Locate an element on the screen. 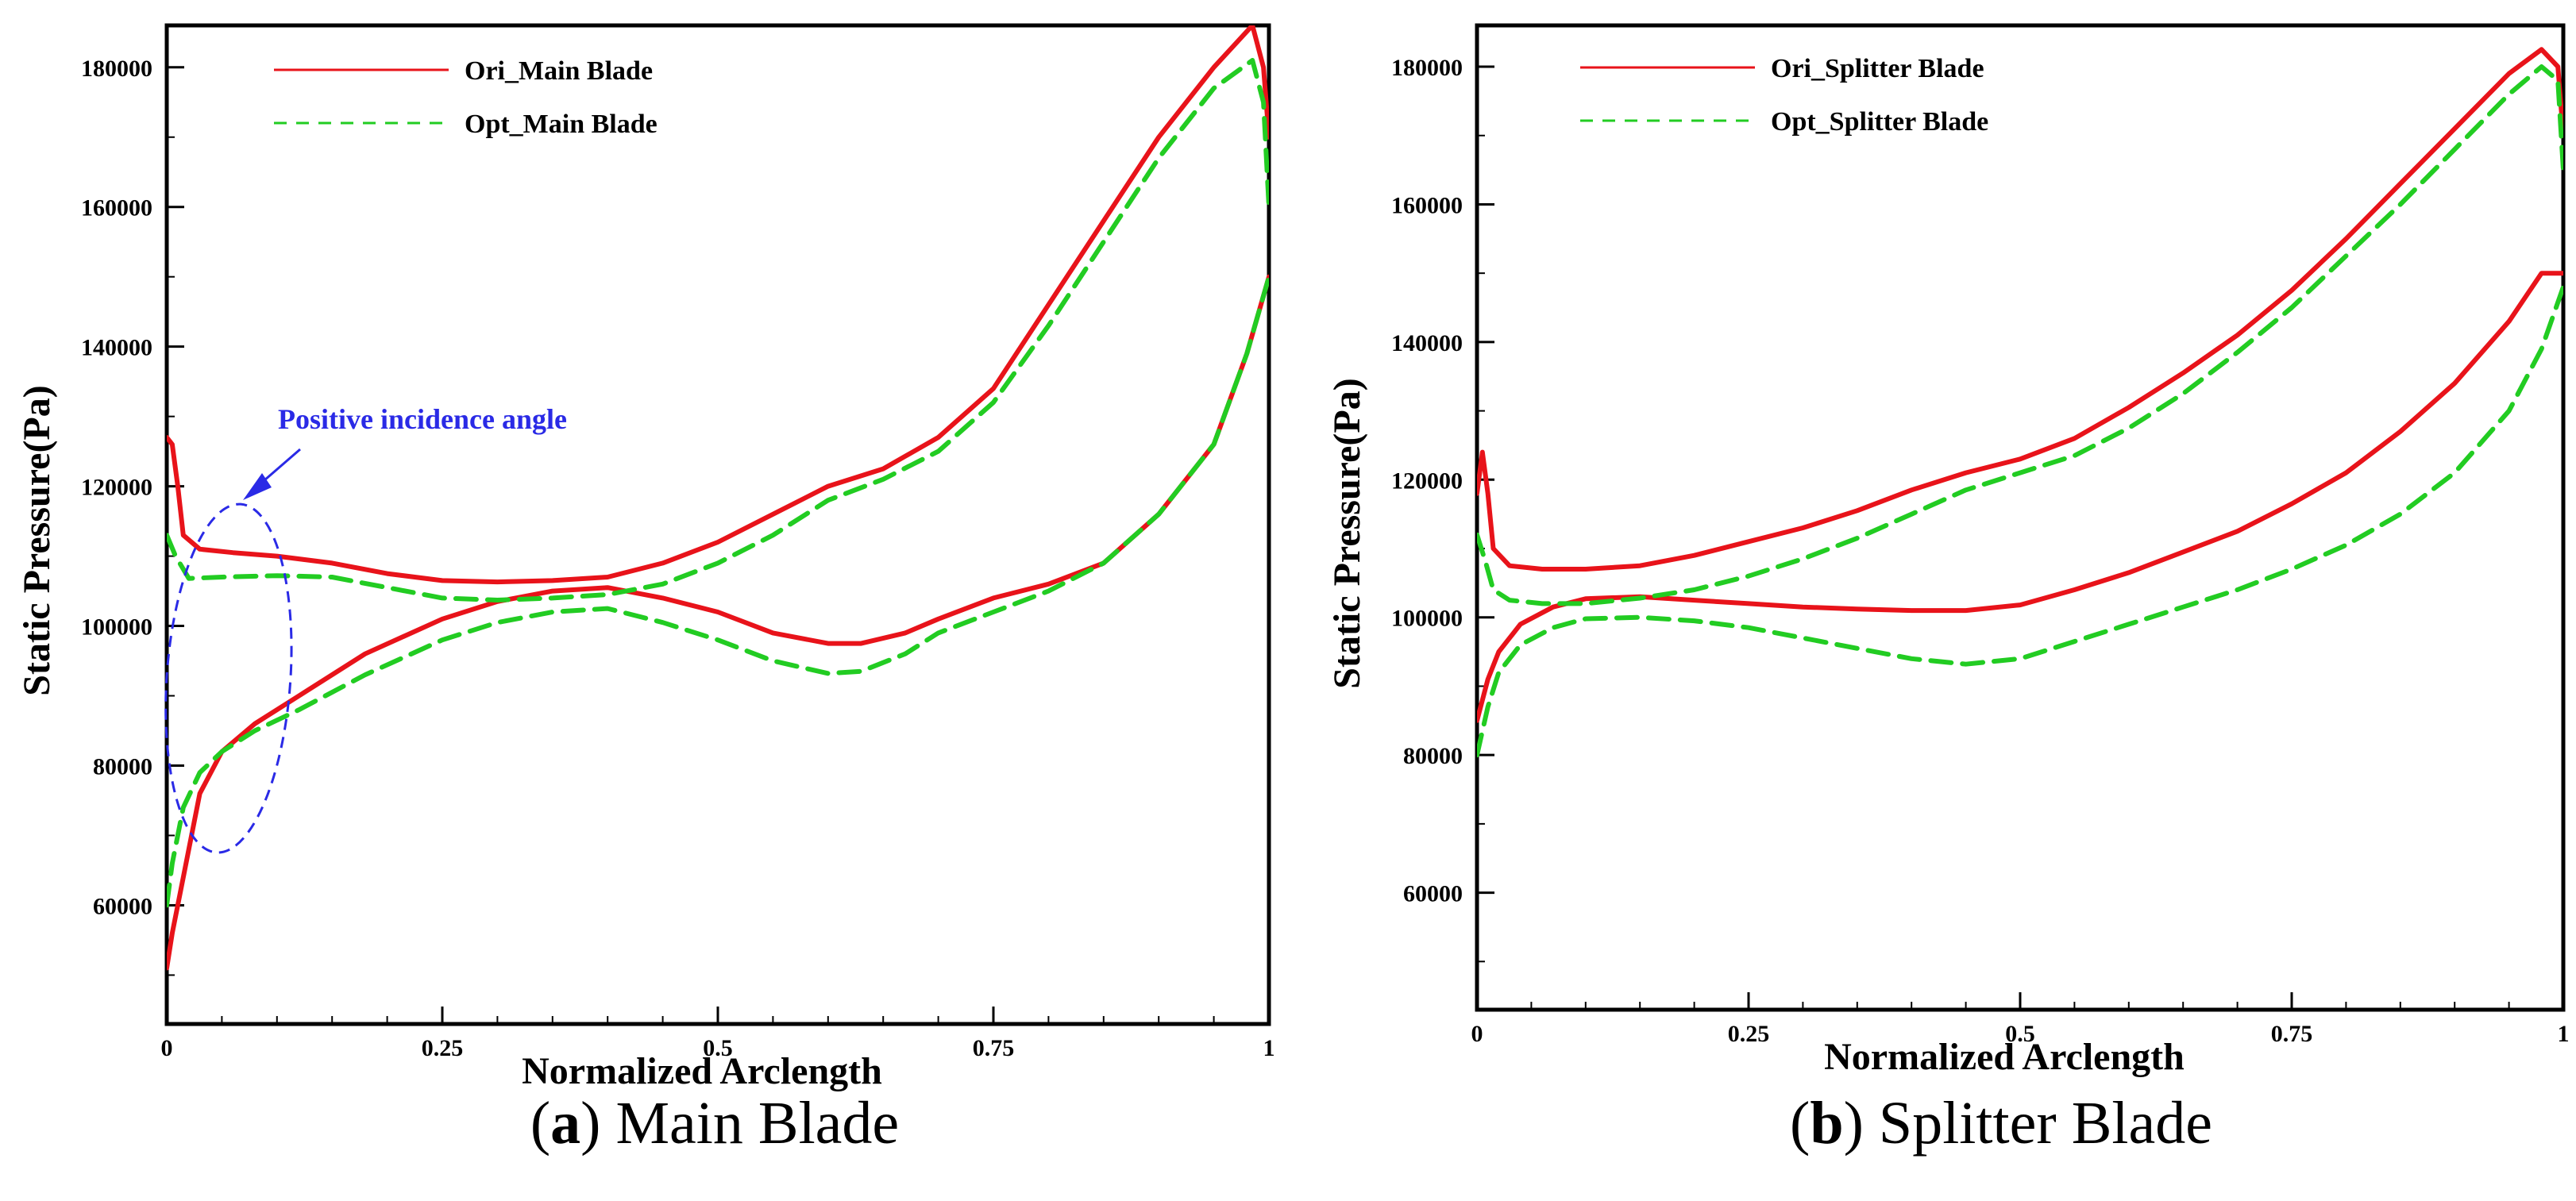 The height and width of the screenshot is (1201, 2576). splitter-y-axis-title: Static Pressure(Pa) is located at coordinates (1347, 533).